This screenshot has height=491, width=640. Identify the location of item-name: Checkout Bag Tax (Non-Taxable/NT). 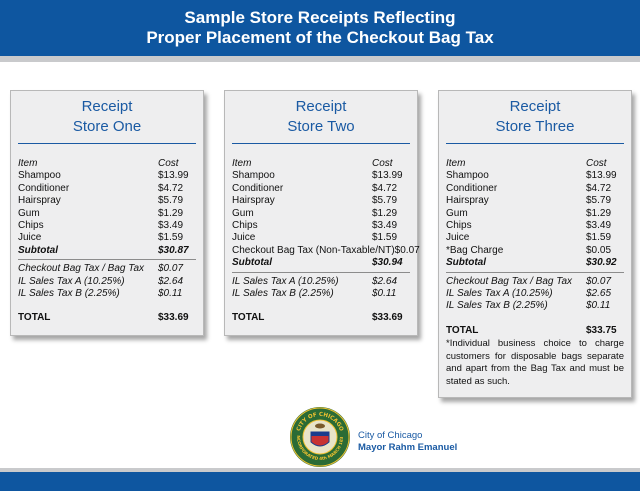
(313, 250).